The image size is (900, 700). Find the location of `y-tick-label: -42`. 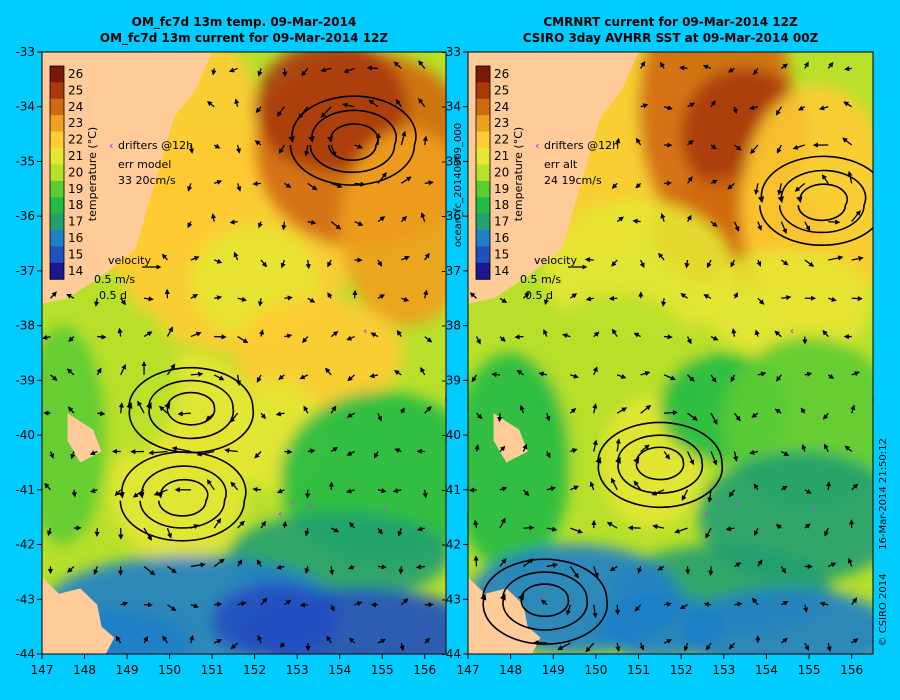

y-tick-label: -42 is located at coordinates (451, 545).